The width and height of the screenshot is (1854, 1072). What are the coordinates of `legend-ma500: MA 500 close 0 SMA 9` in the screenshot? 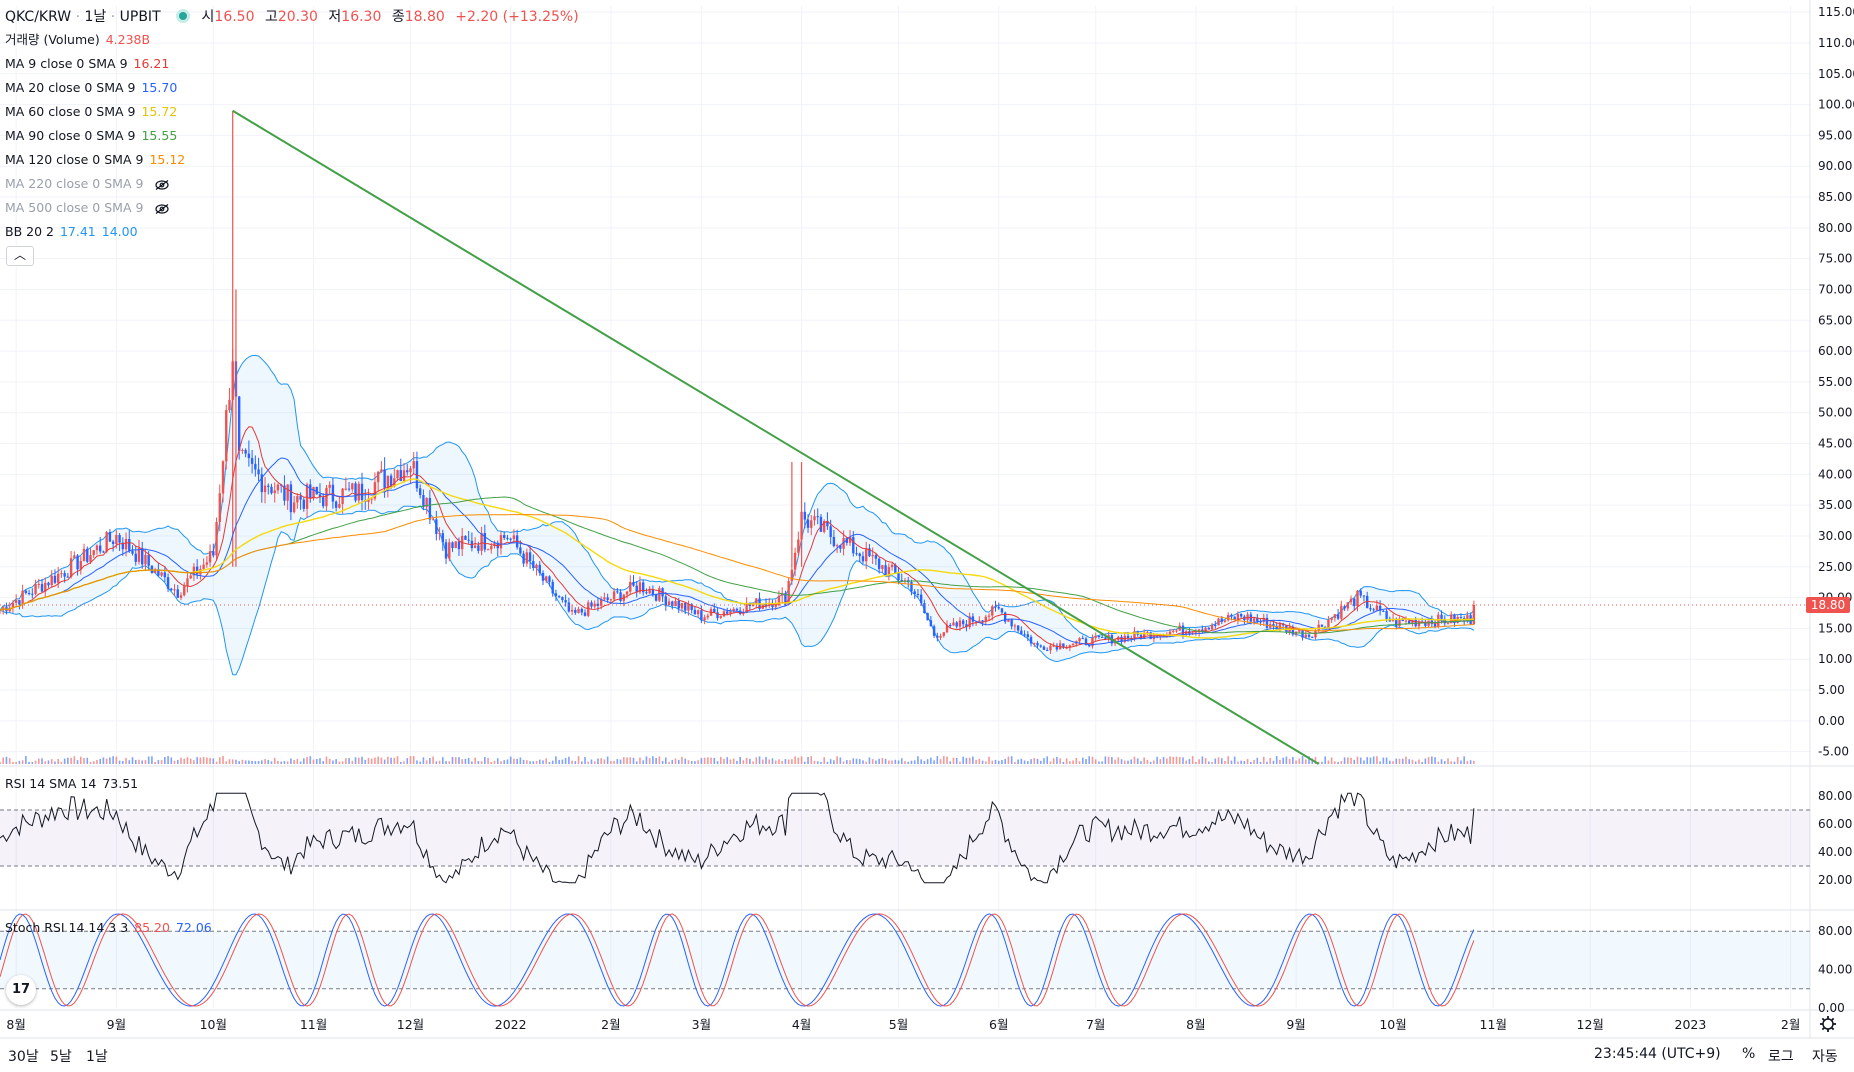 It's located at (87, 208).